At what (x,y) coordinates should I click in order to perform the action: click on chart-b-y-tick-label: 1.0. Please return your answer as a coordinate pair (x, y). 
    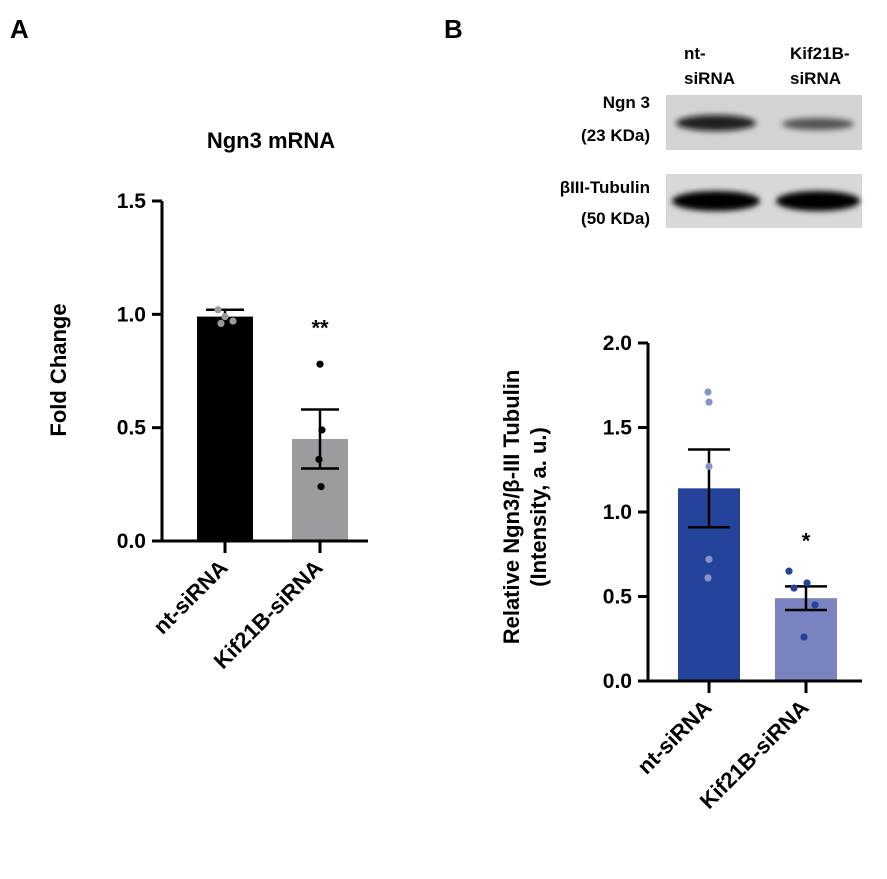
    Looking at the image, I should click on (617, 512).